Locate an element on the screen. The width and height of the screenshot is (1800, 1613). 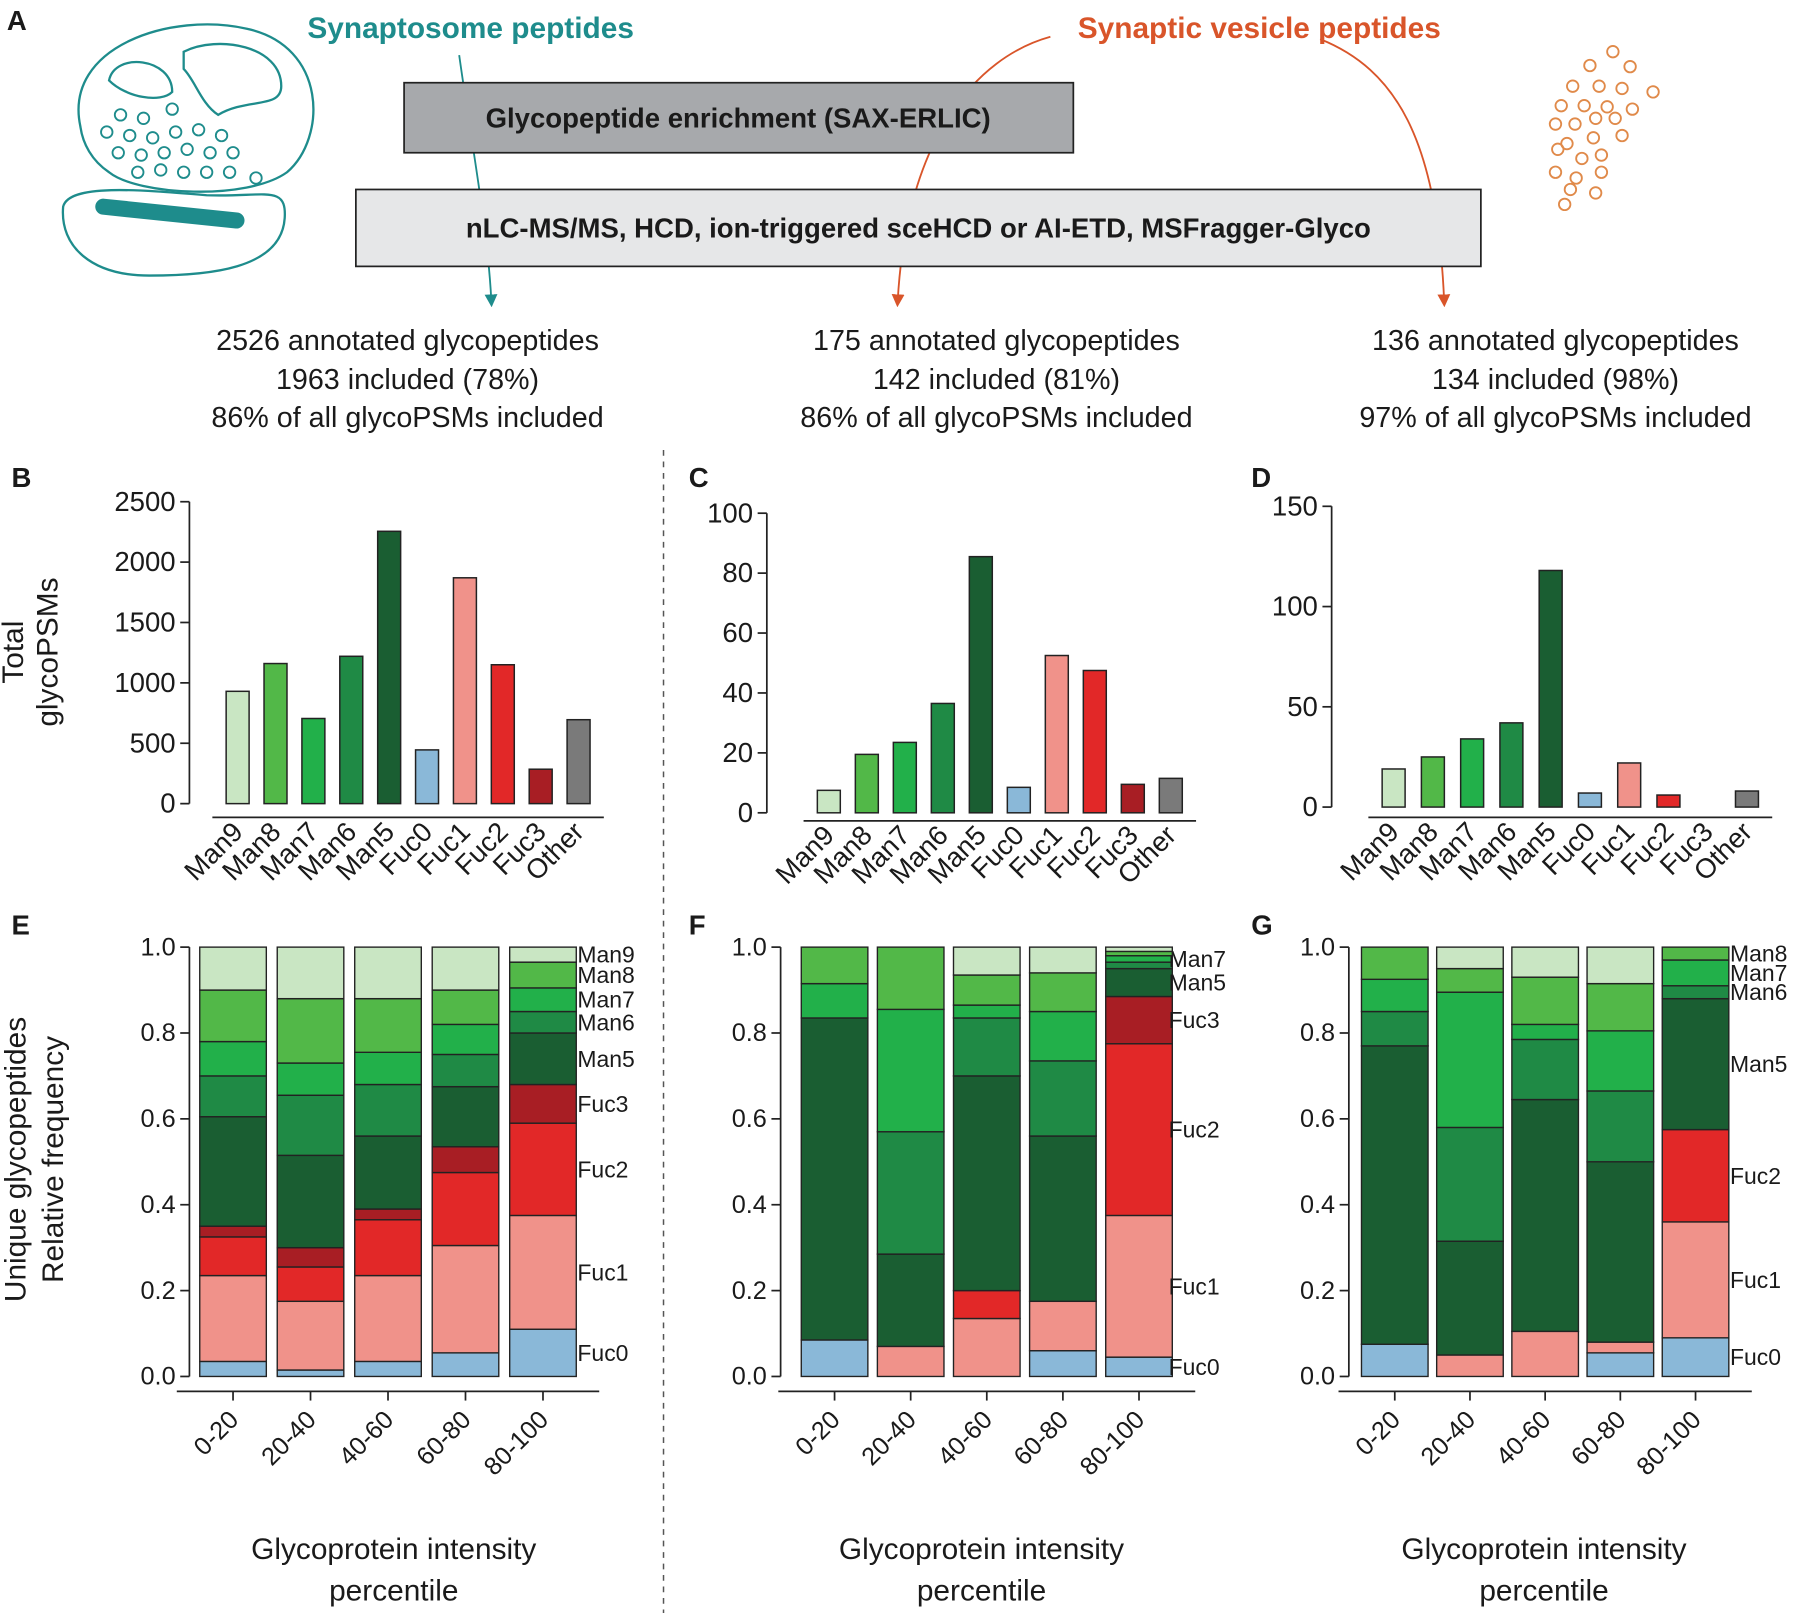
organelle is located at coordinates (232, 79).